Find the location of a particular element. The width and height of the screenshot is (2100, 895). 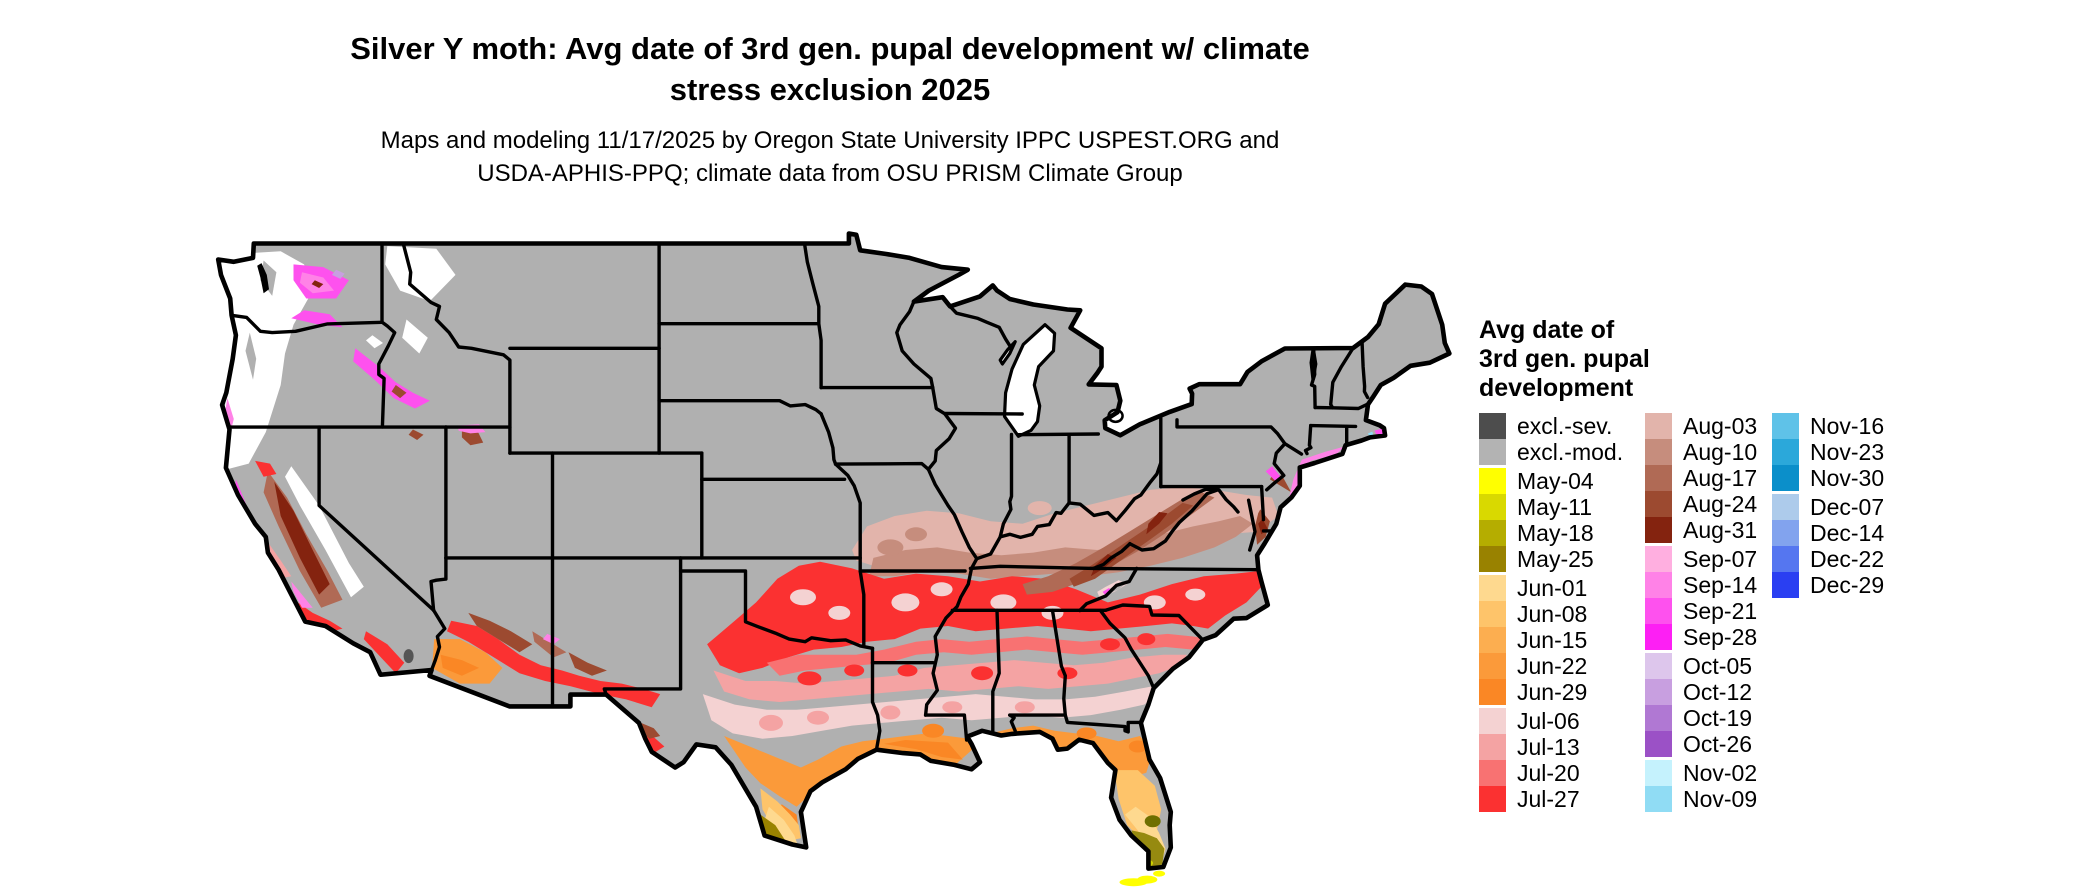

legend-entry-label: Aug-17 is located at coordinates (1720, 478).